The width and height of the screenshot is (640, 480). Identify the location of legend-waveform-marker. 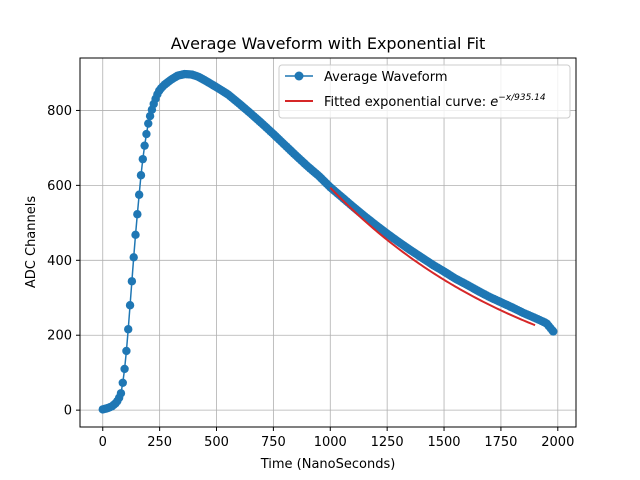
(299, 76).